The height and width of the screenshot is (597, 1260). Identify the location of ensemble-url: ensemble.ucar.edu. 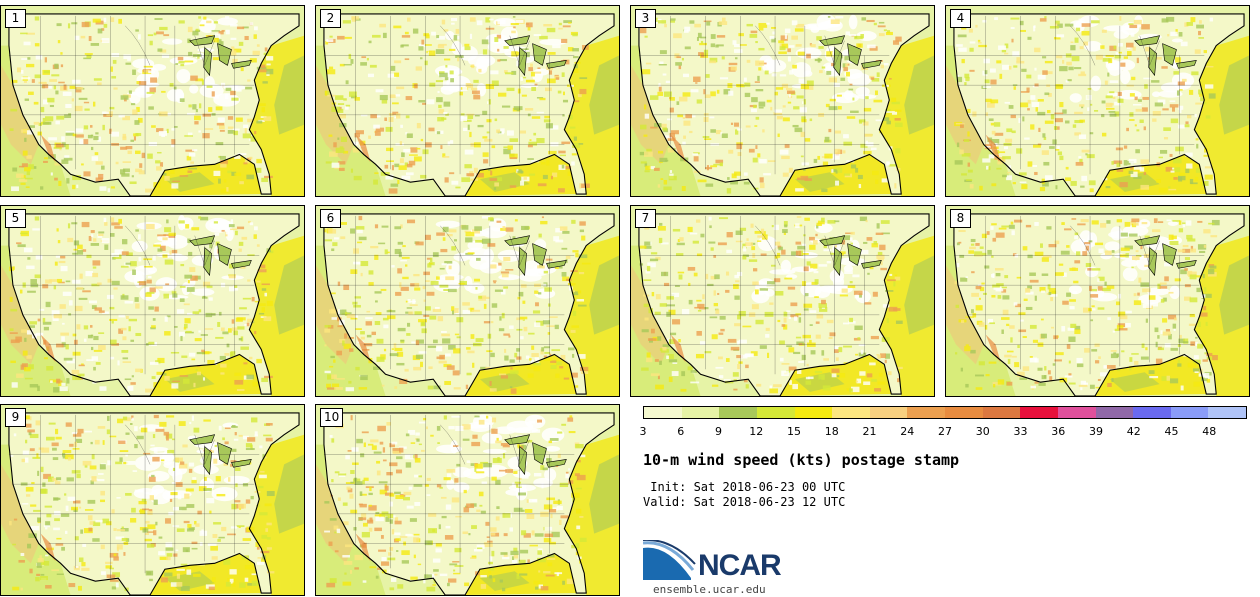
(709, 589).